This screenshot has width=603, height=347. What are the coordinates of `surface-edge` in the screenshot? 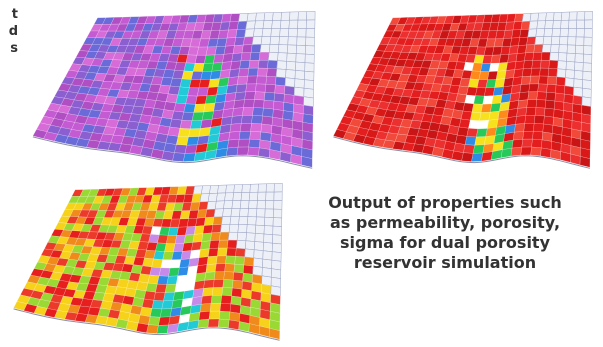 It's located at (146, 324).